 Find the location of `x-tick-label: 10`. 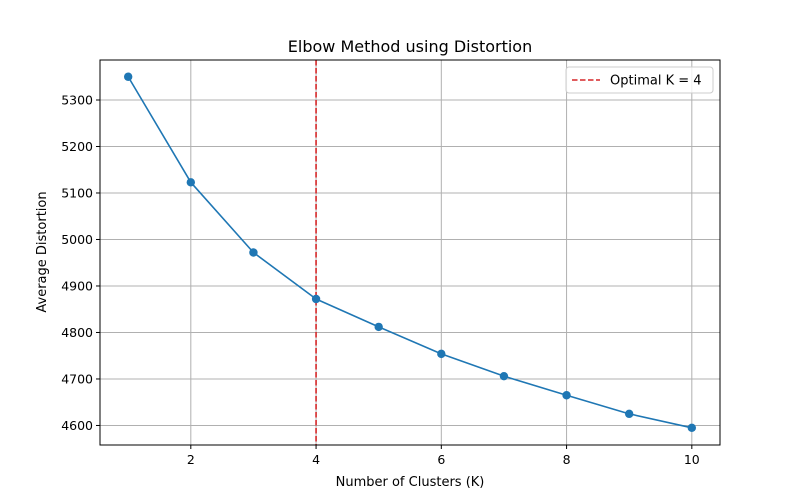

x-tick-label: 10 is located at coordinates (692, 459).